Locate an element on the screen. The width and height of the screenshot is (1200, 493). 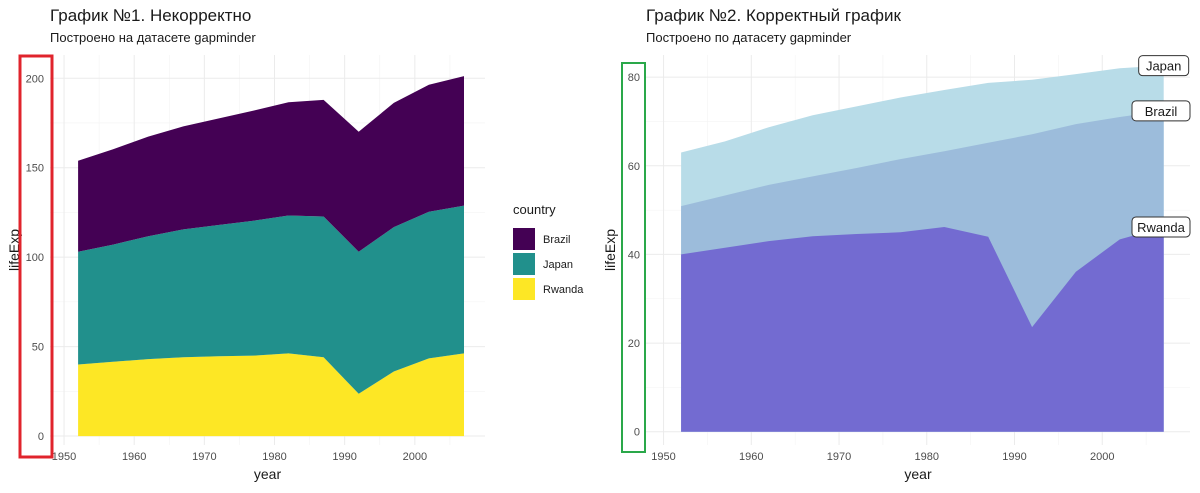
direct-label-japan: Japan is located at coordinates (1164, 66).